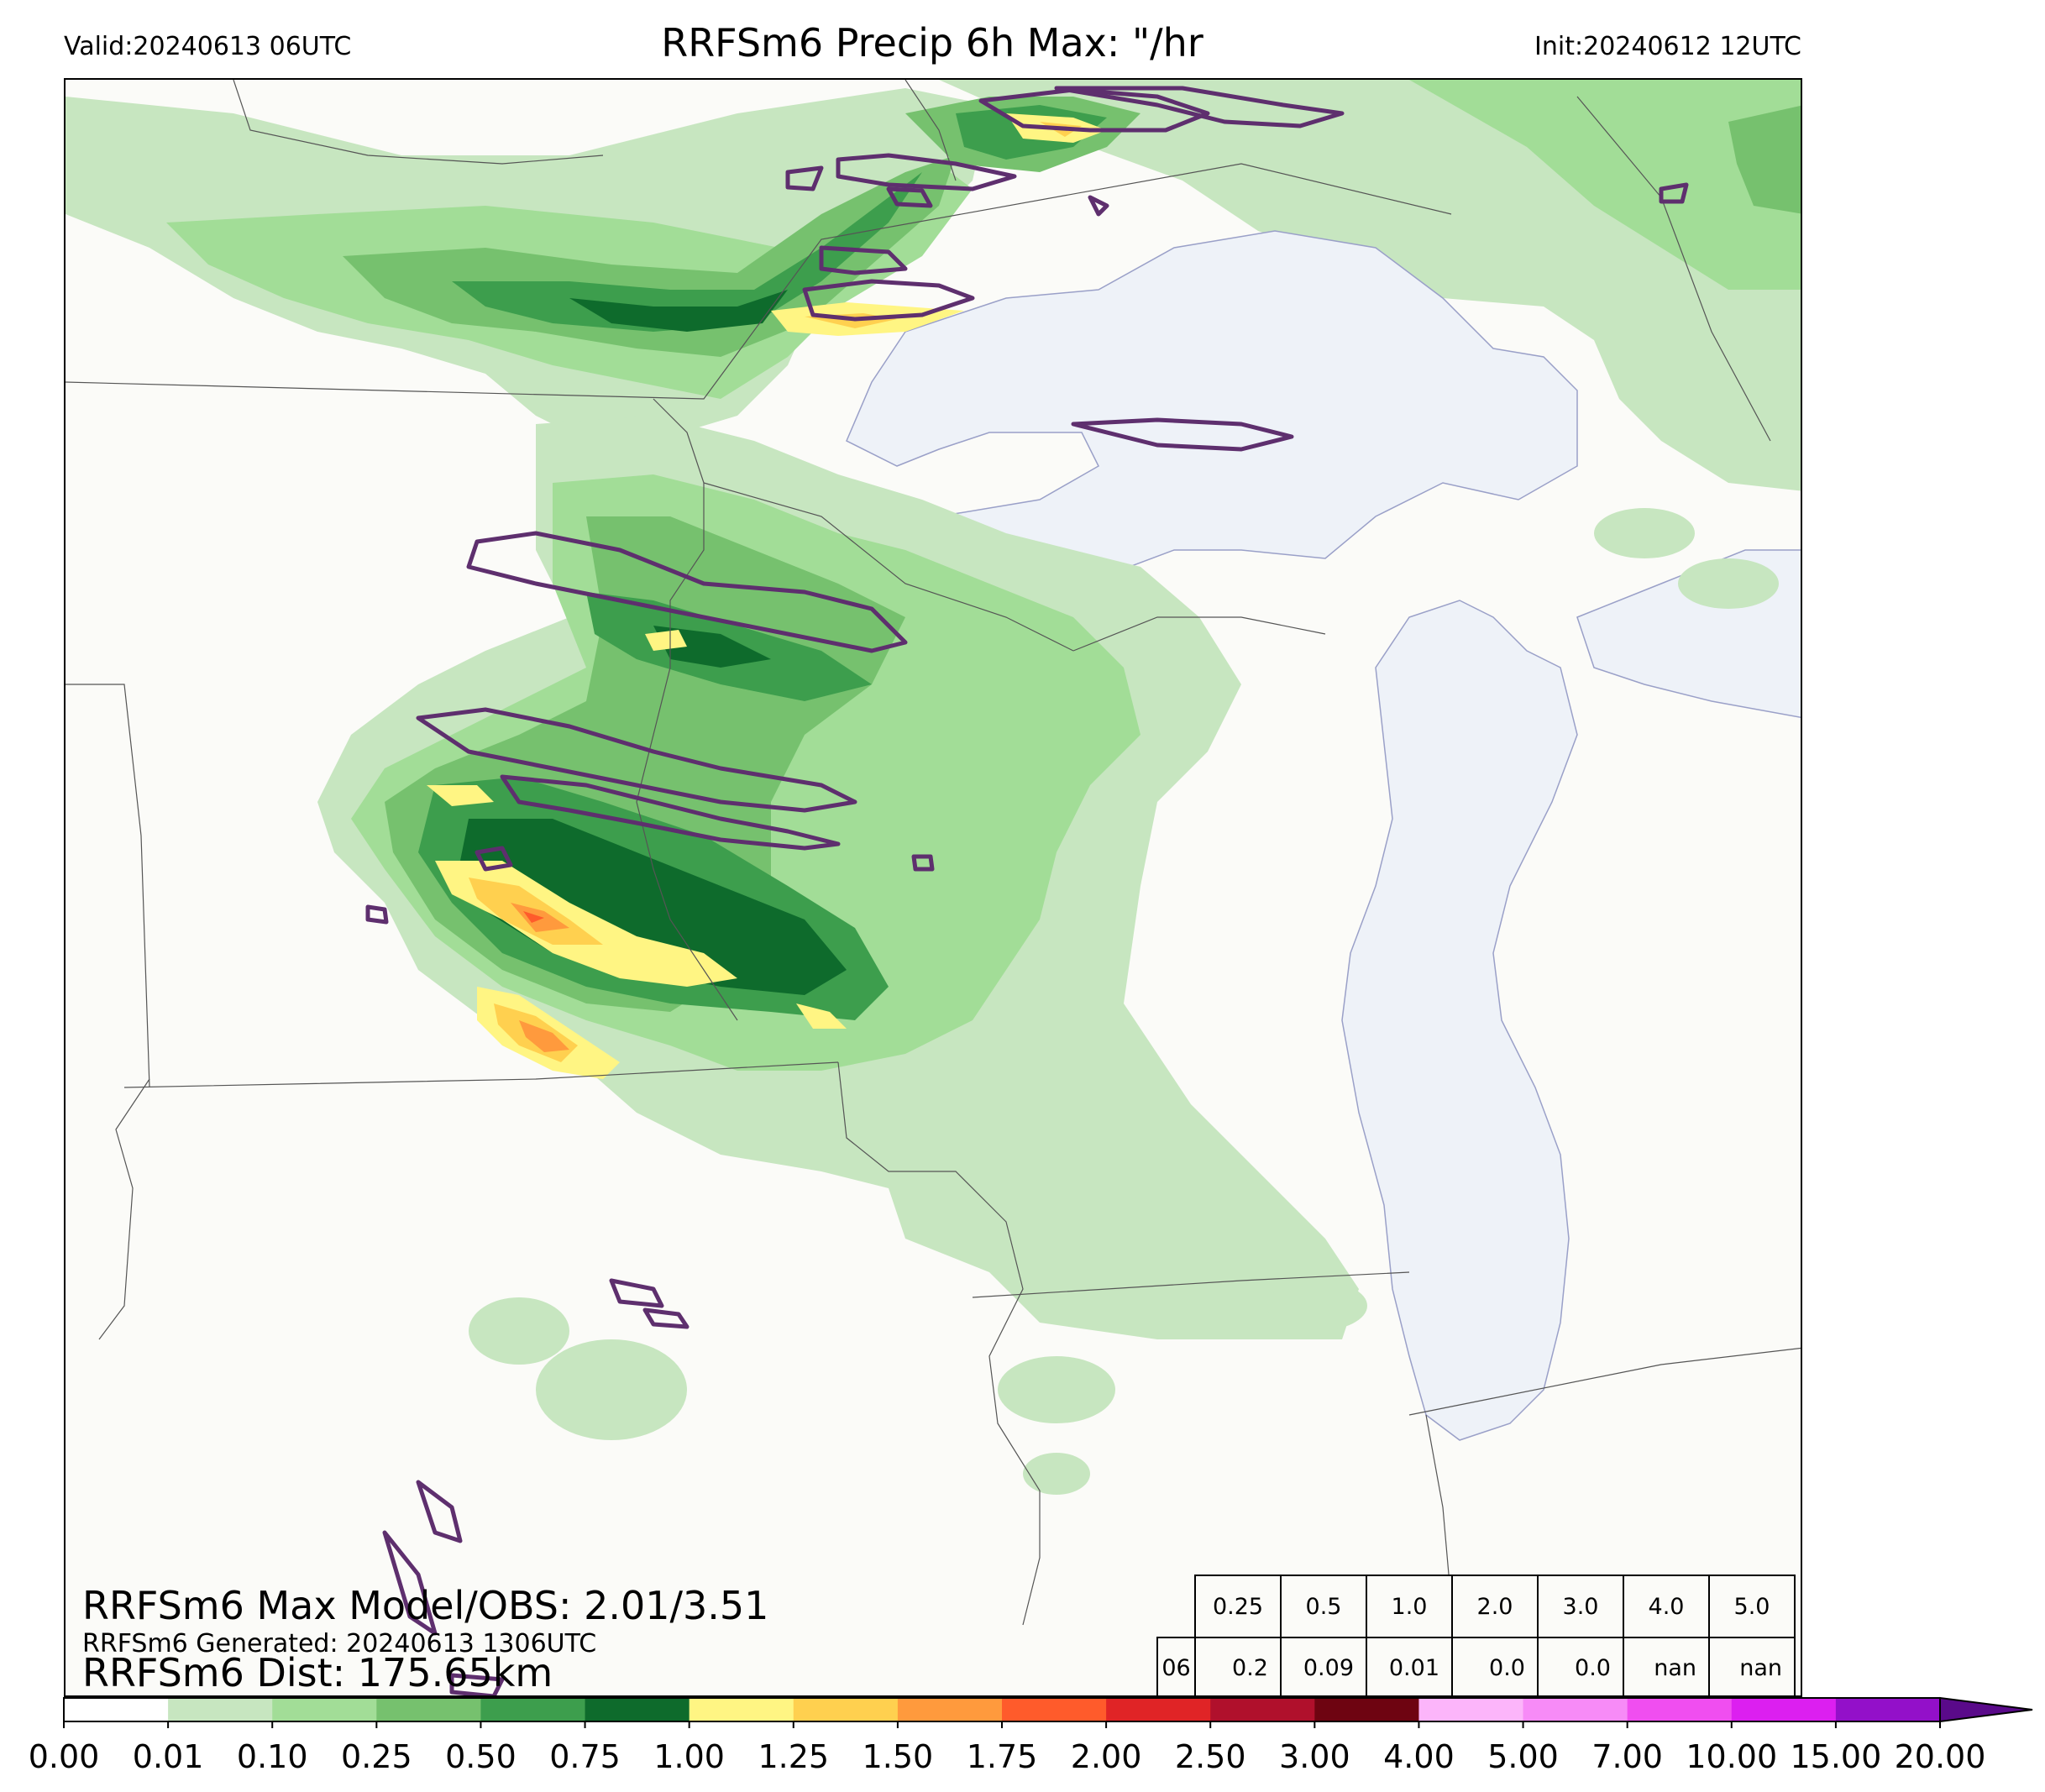 The image size is (2045, 1792). Describe the element at coordinates (1752, 1606) in the screenshot. I see `stats-threshold-cell: 5.0` at that location.